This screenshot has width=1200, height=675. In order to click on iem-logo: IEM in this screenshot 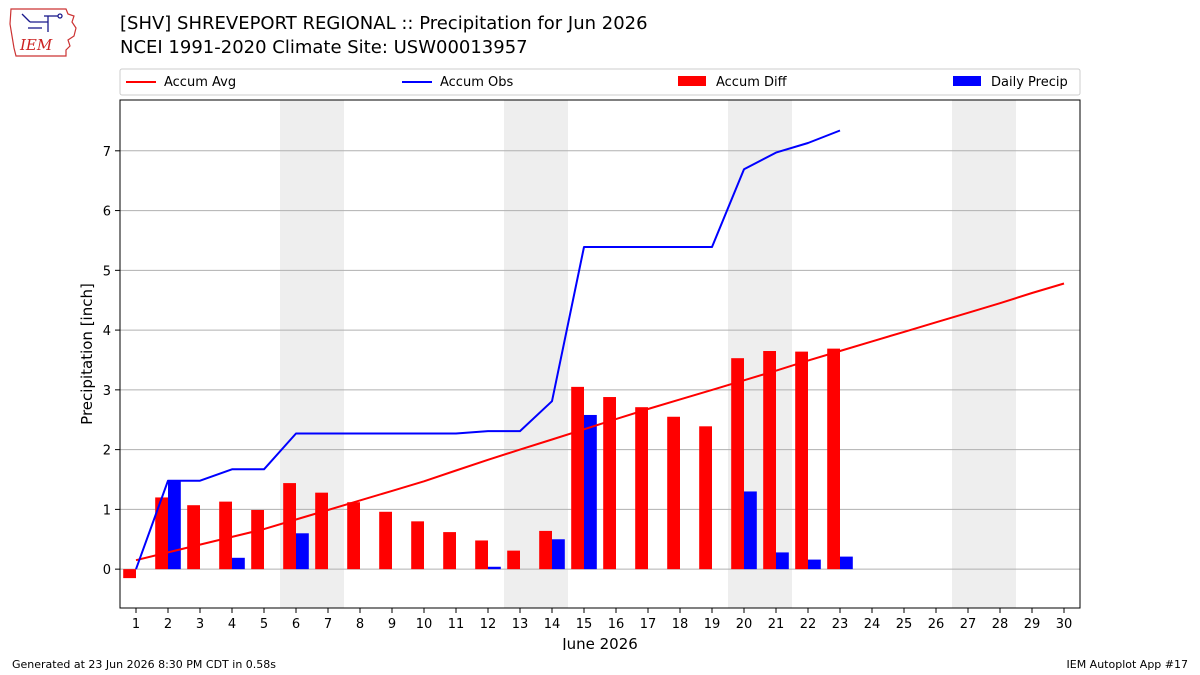, I will do `click(43, 32)`.